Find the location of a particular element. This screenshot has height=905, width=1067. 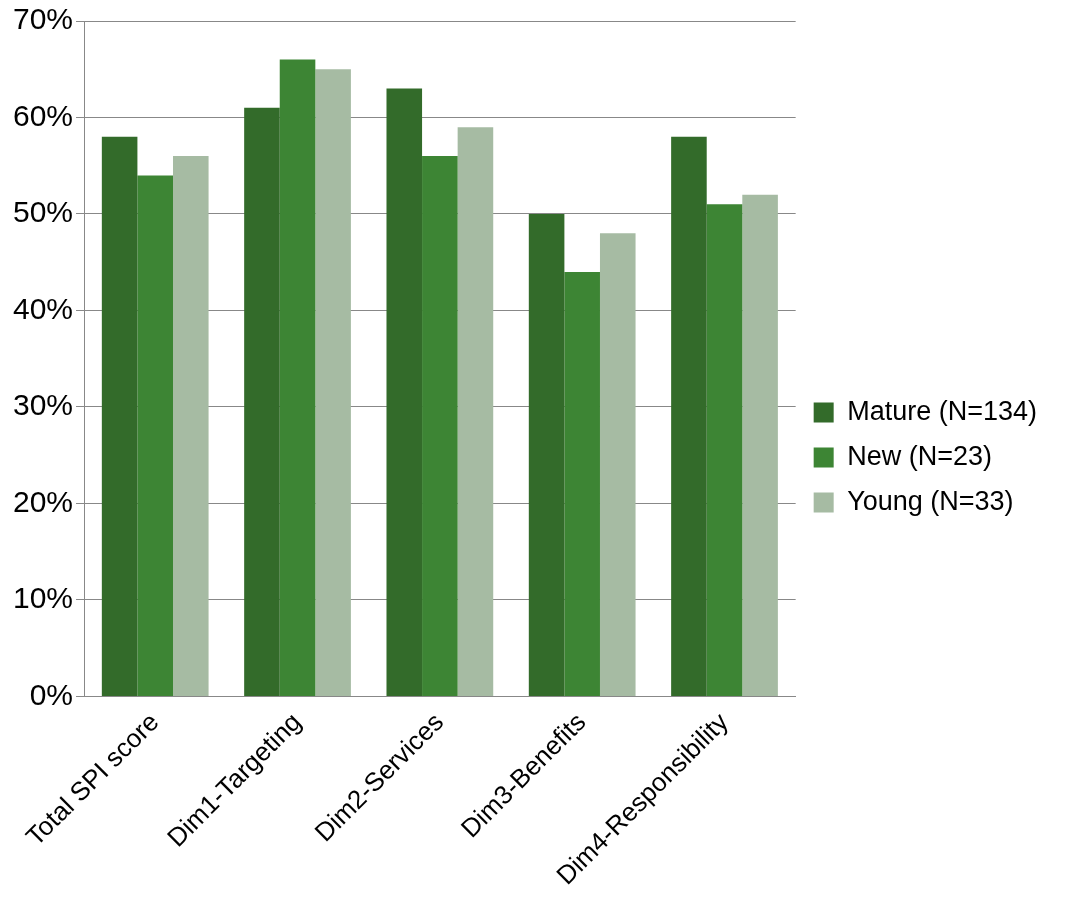

y-tick-label: 60% is located at coordinates (43, 115).